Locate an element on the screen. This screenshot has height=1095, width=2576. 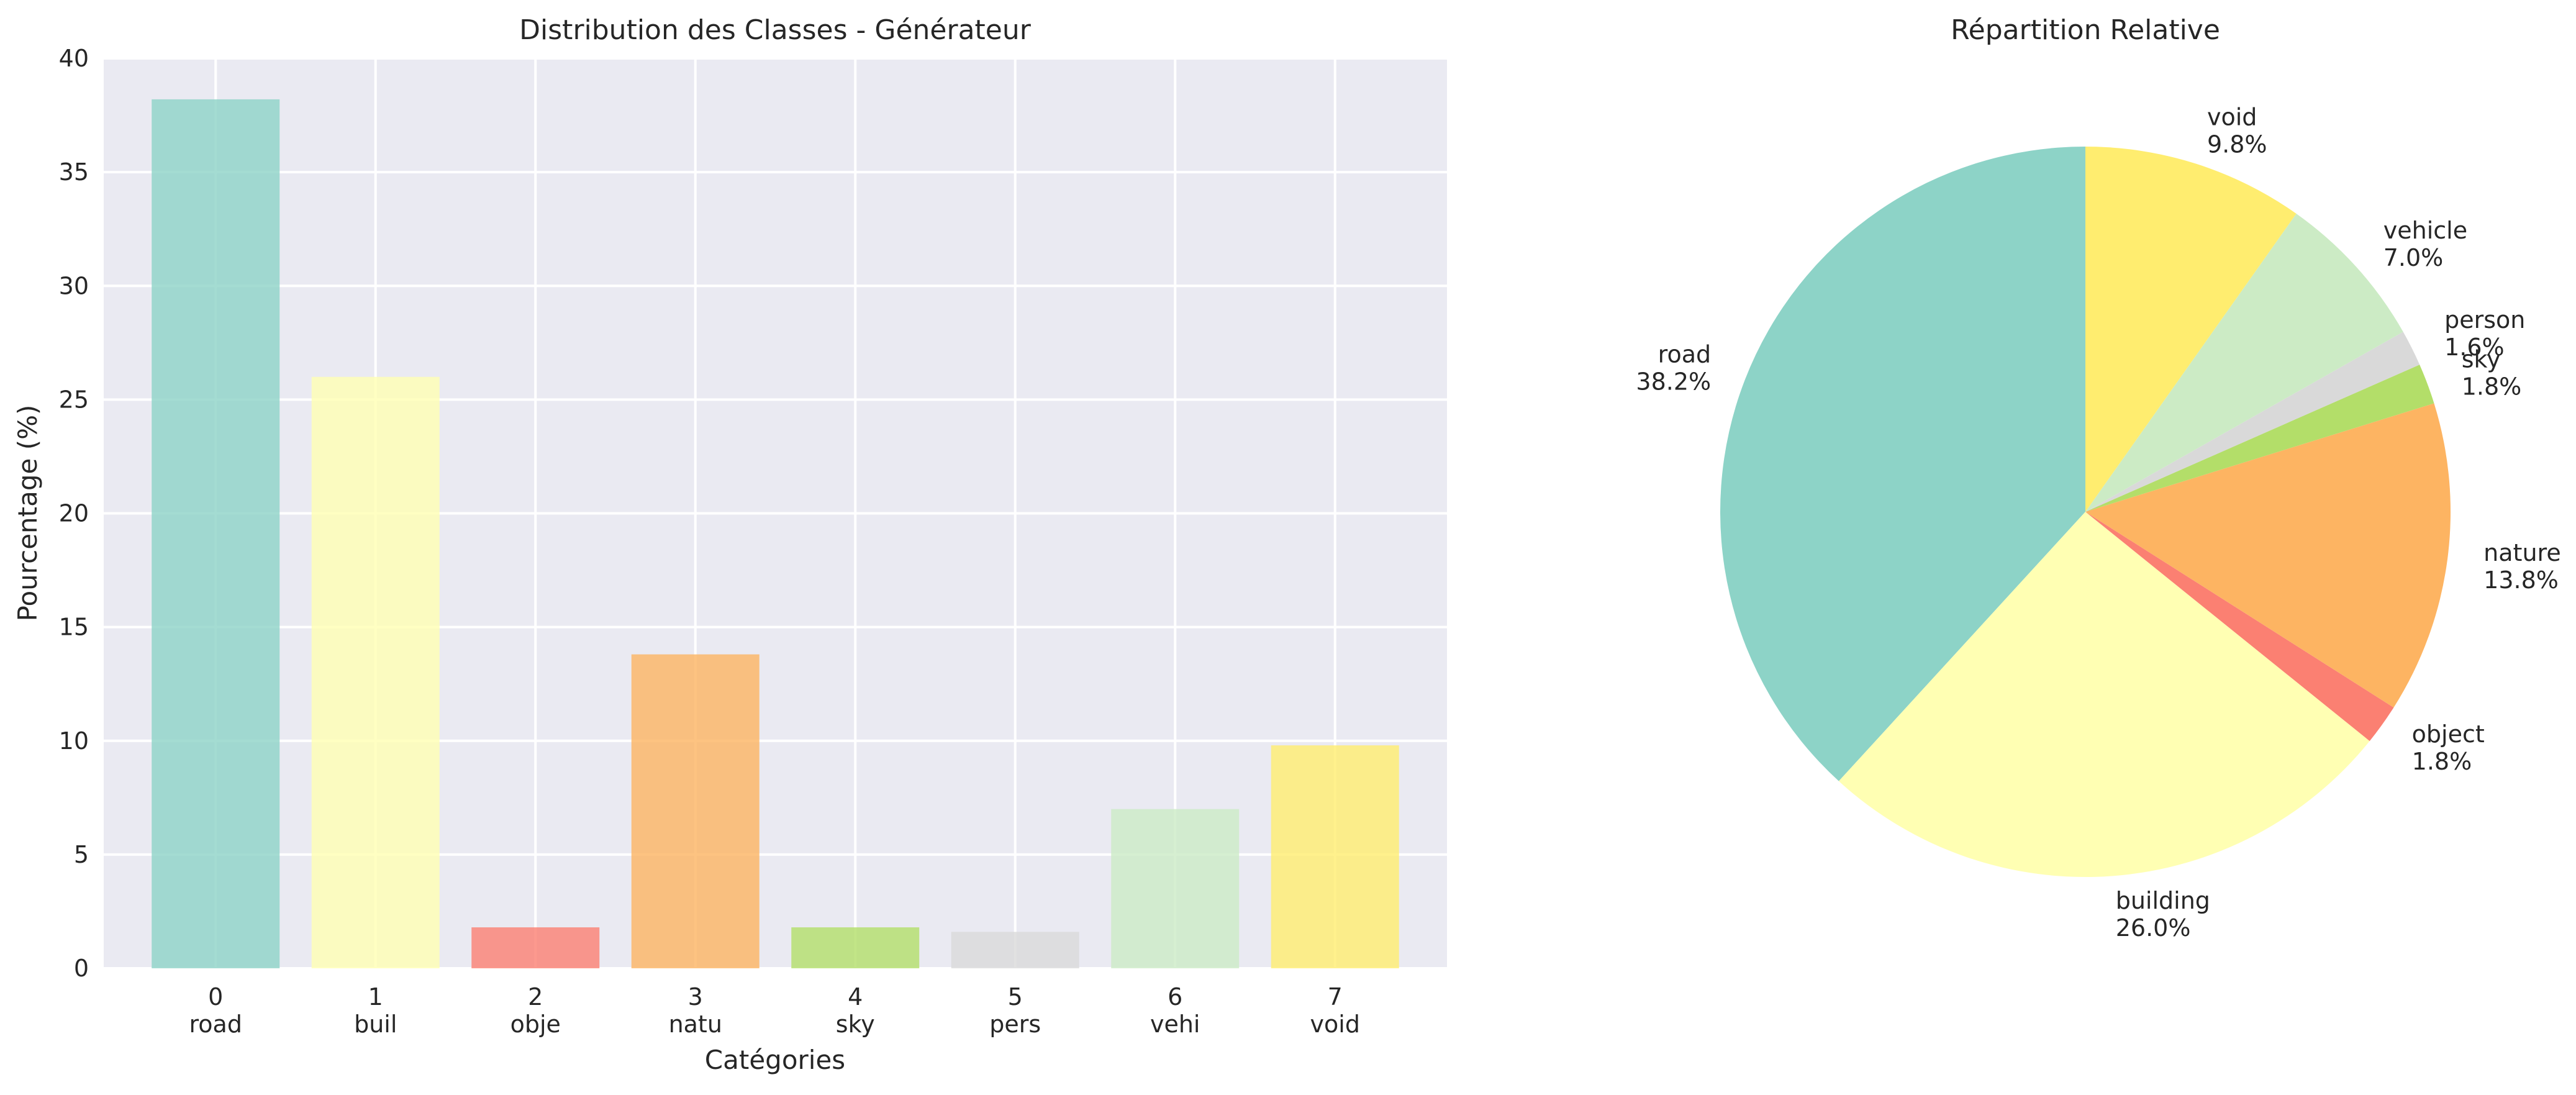
bar-x-tick-name: vehi is located at coordinates (1175, 1024).